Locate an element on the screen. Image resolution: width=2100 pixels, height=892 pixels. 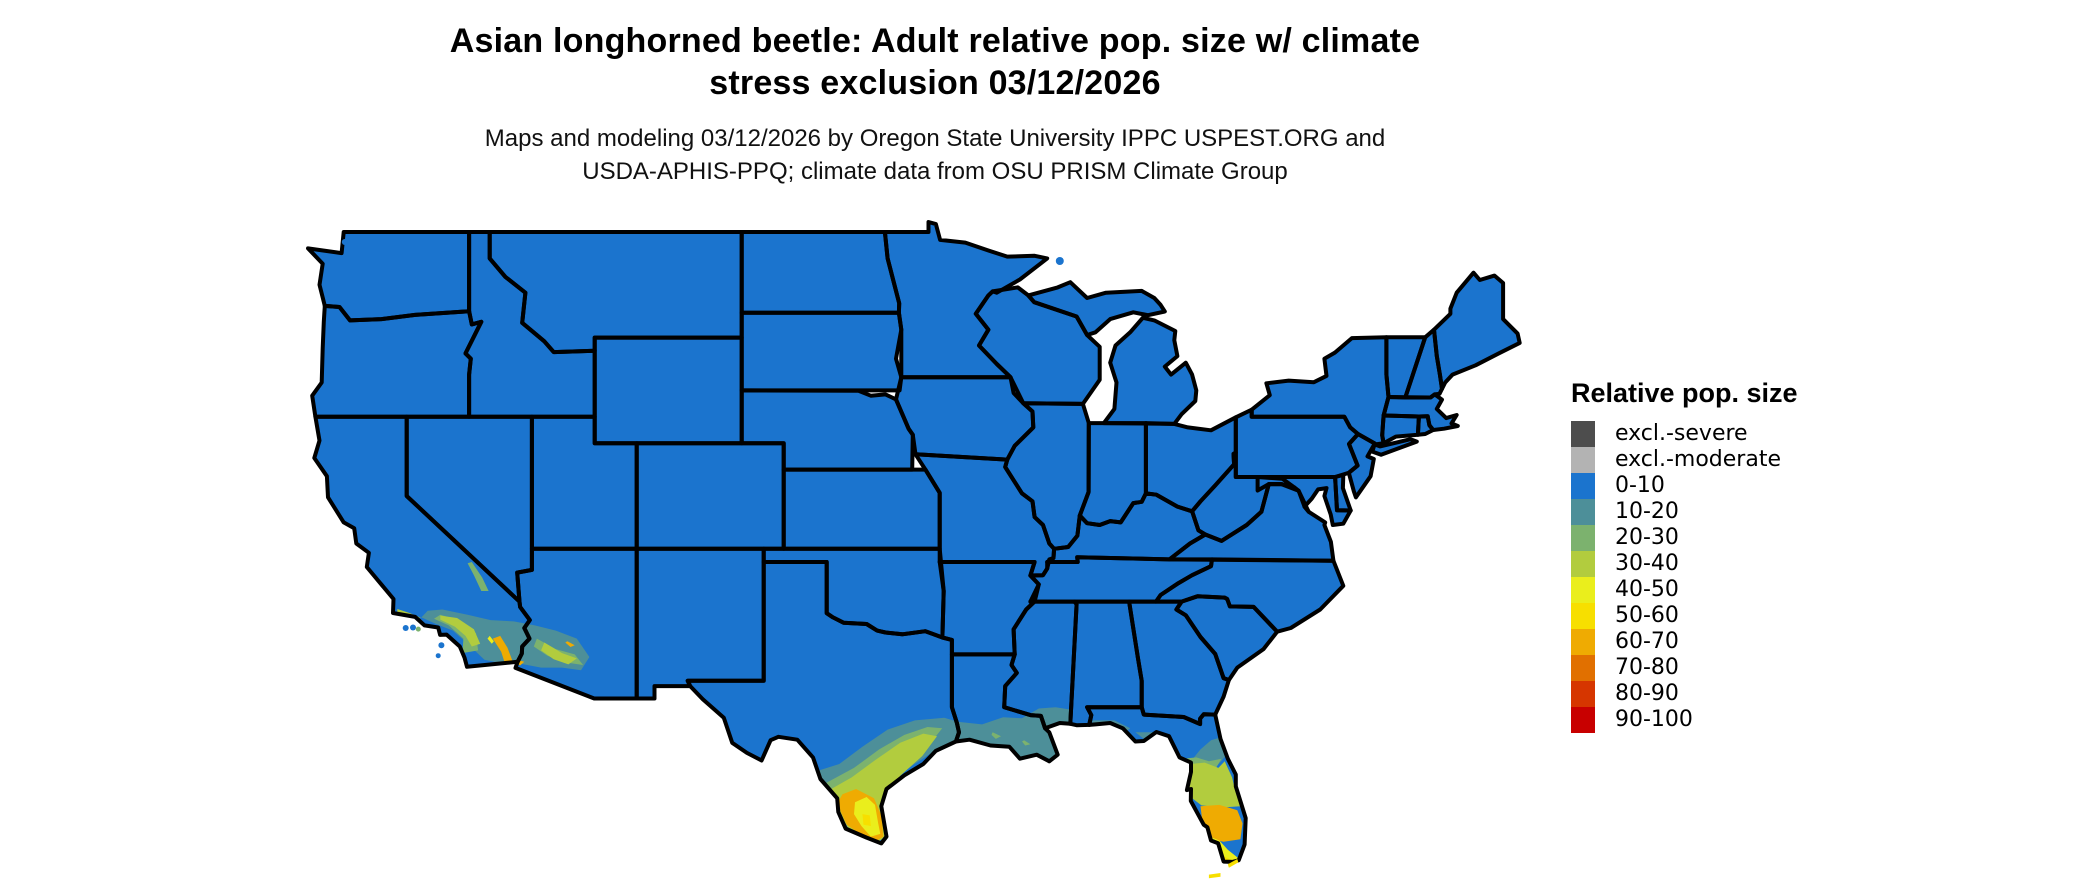
legend-label: 20-30 is located at coordinates (1647, 537).